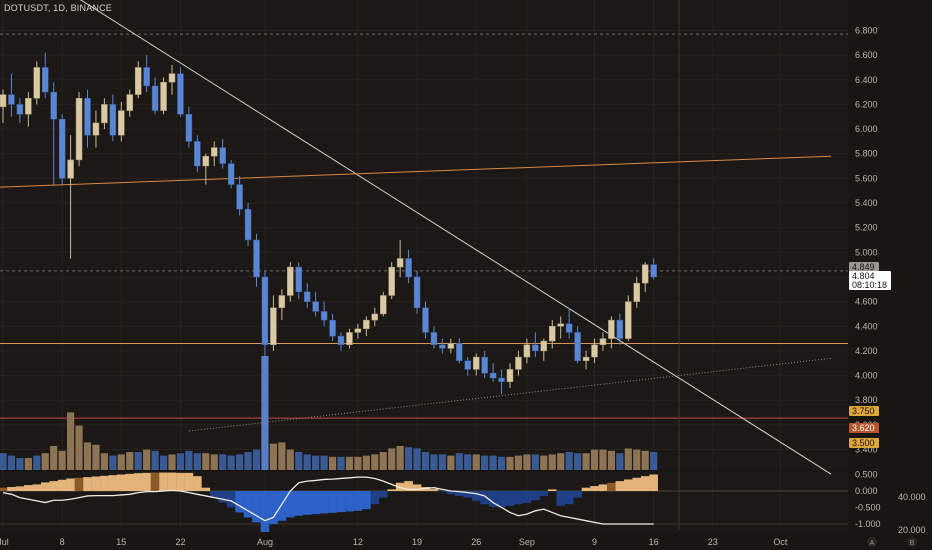 The image size is (932, 550). Describe the element at coordinates (866, 252) in the screenshot. I see `price-tick-label: 5.000` at that location.